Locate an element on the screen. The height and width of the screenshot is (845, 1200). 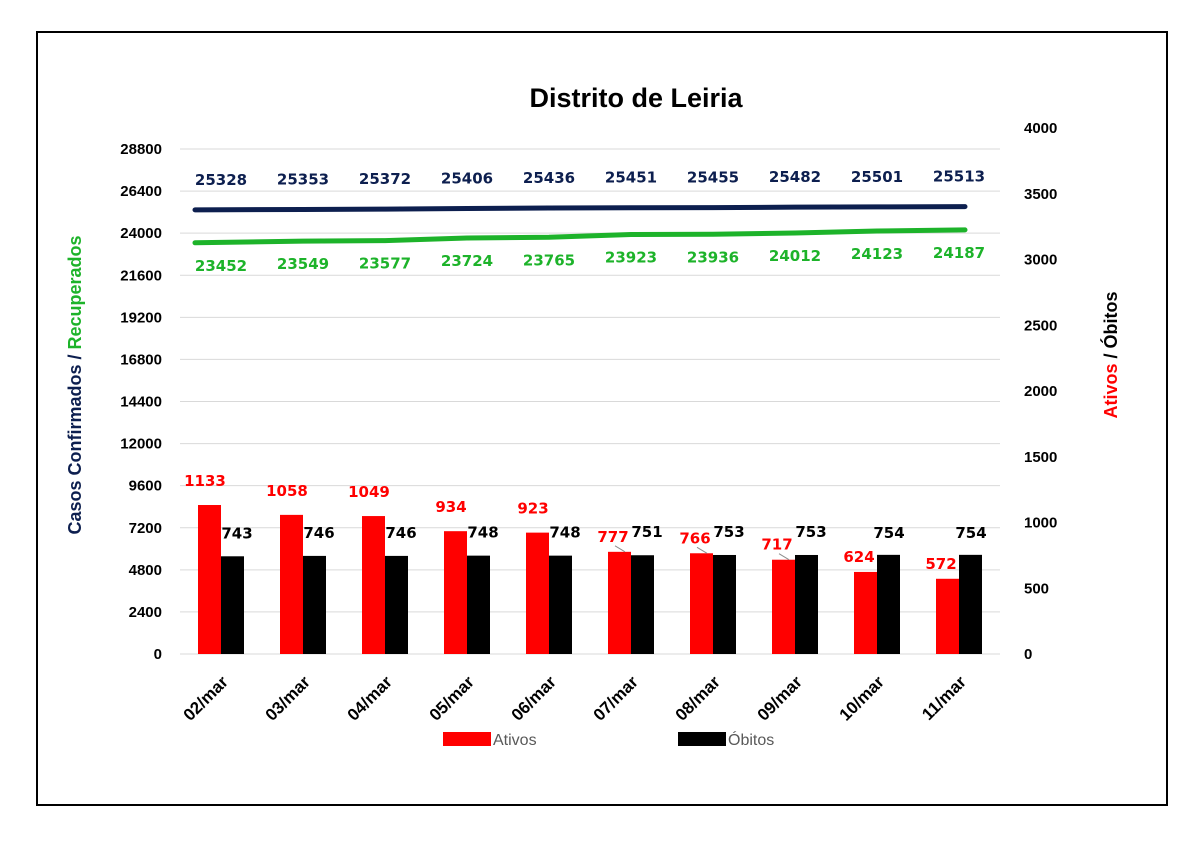
right-axis-title-sep: / is located at coordinates (1111, 355).